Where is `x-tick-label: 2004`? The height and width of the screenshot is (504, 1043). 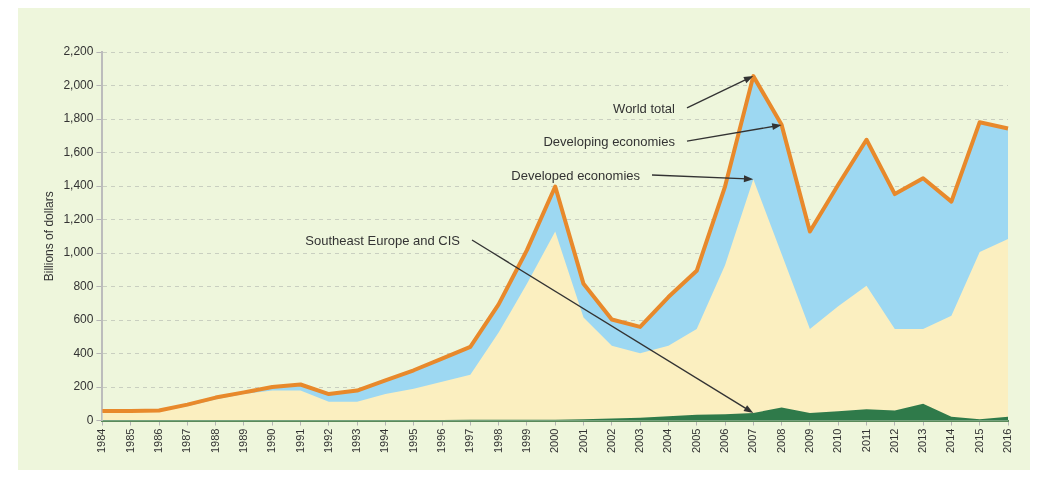 x-tick-label: 2004 is located at coordinates (667, 441).